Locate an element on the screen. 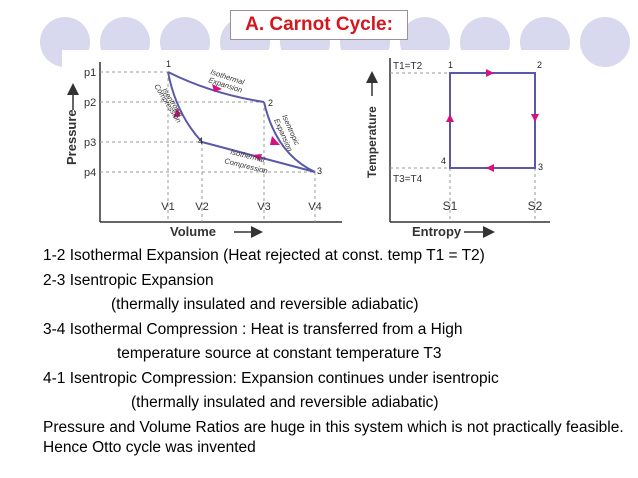  pv-x-axis-label: Volume is located at coordinates (193, 231).